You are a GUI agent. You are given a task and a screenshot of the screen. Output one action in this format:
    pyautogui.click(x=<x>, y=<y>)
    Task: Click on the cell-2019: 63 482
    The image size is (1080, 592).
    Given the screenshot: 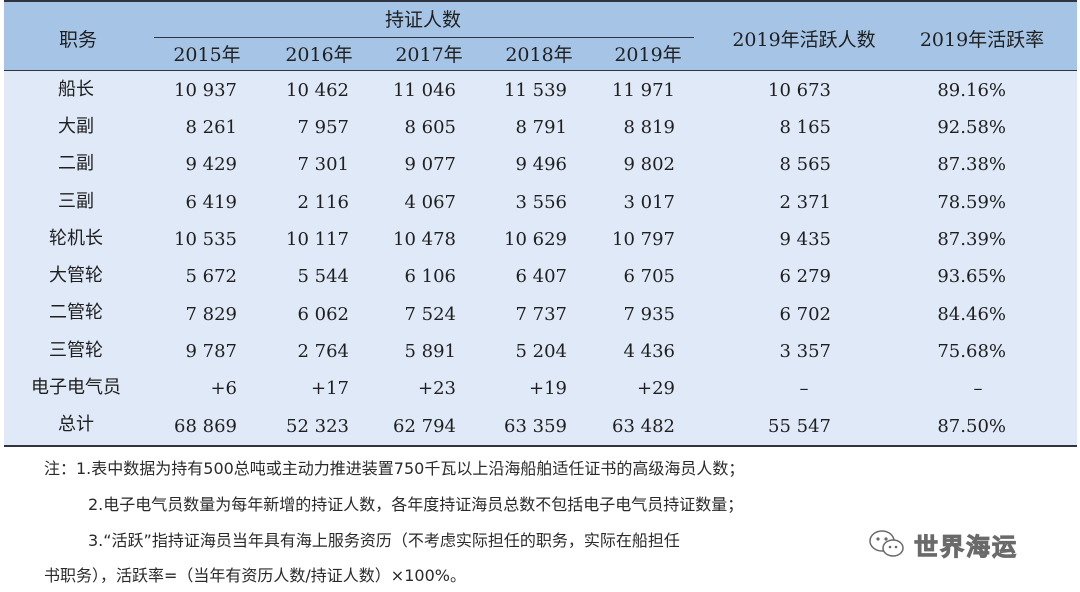 What is the action you would take?
    pyautogui.click(x=643, y=426)
    